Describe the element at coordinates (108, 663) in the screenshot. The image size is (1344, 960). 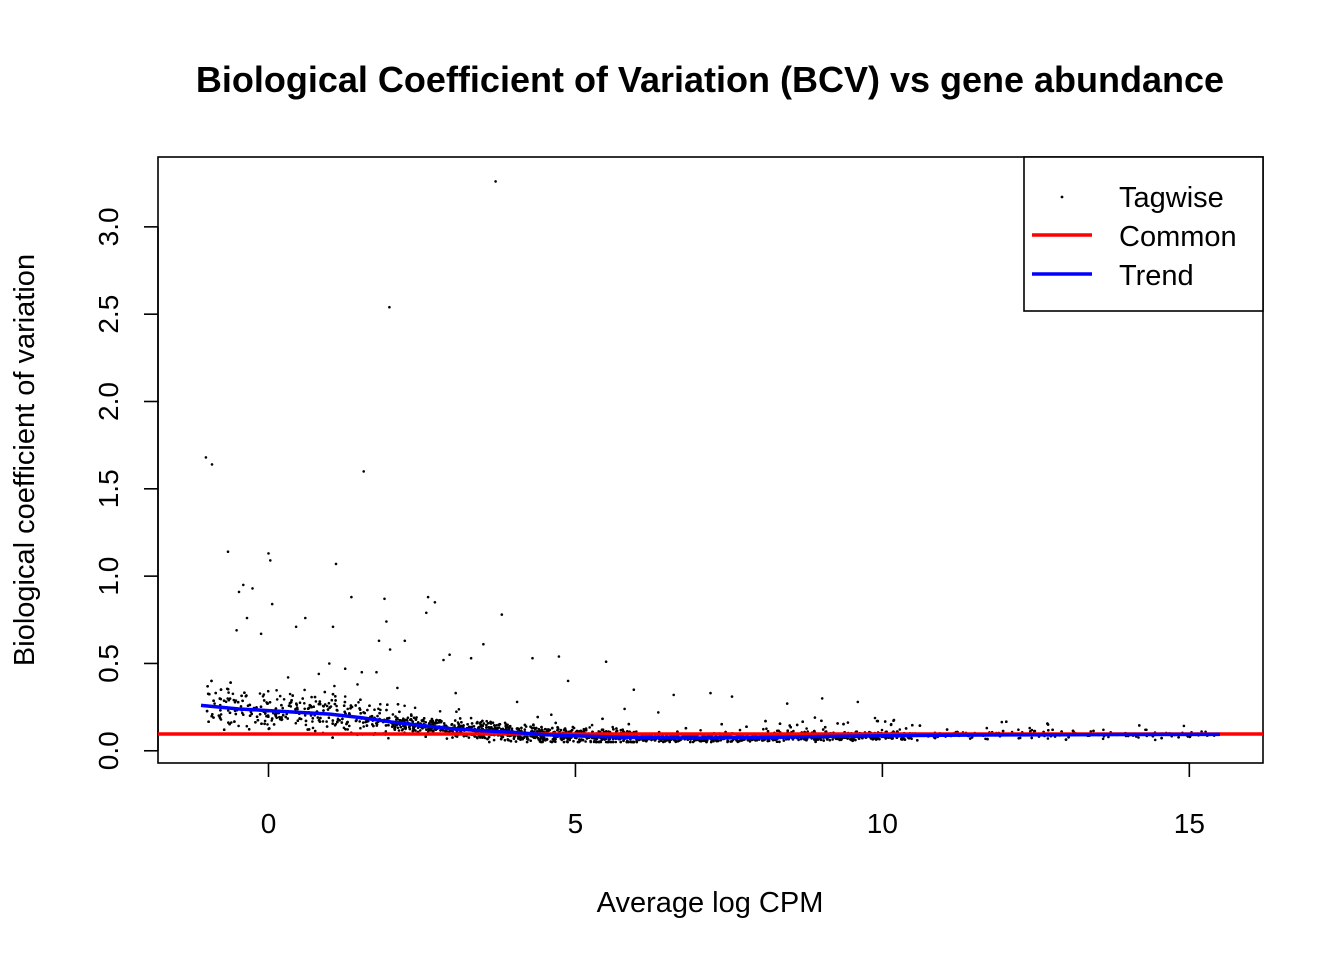
I see `y-tick-label: 0.5` at that location.